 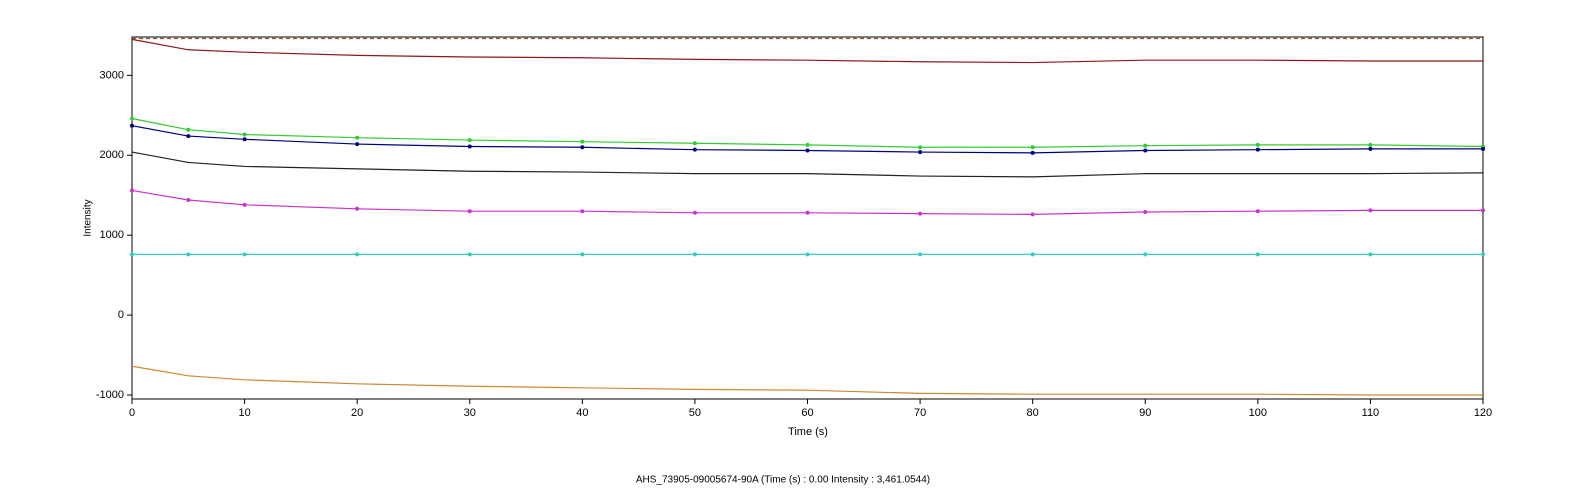 I want to click on y-tick-label: 0, so click(x=121, y=315).